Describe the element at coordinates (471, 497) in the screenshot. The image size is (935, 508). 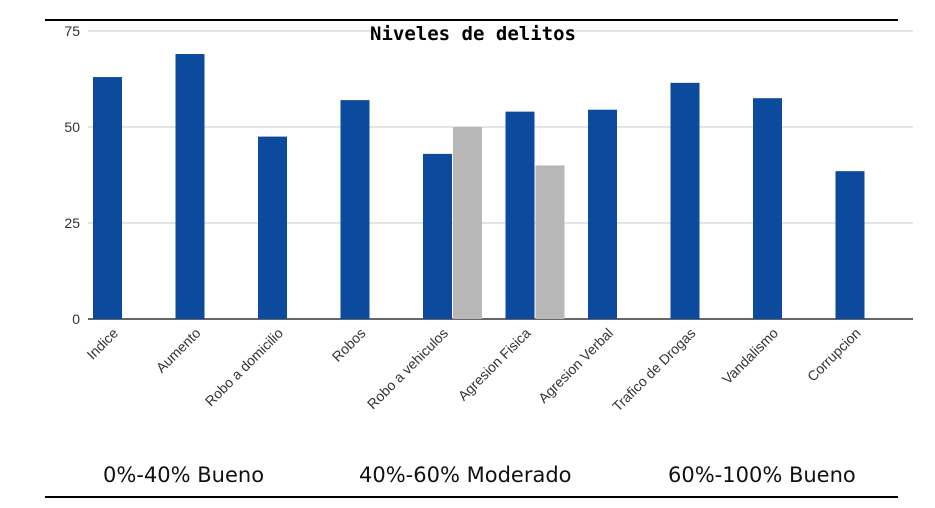
I see `bottom-rule` at that location.